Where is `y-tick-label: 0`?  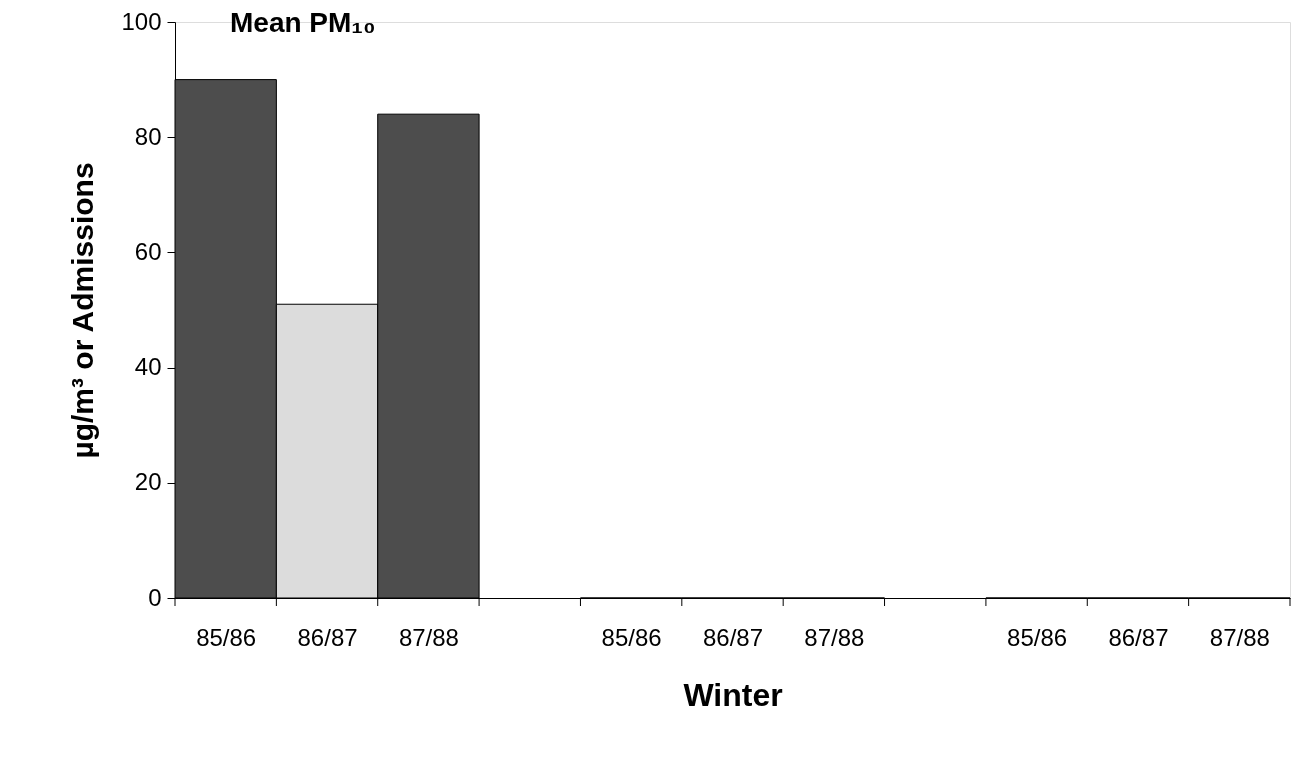 y-tick-label: 0 is located at coordinates (155, 597).